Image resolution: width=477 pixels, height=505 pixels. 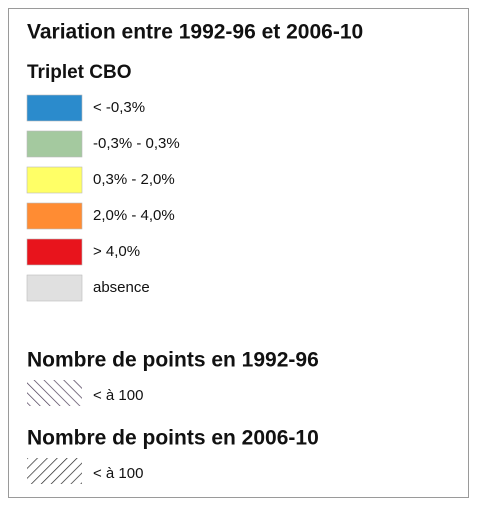 I want to click on section-title: Nombre de points en 1992-96, so click(x=173, y=360).